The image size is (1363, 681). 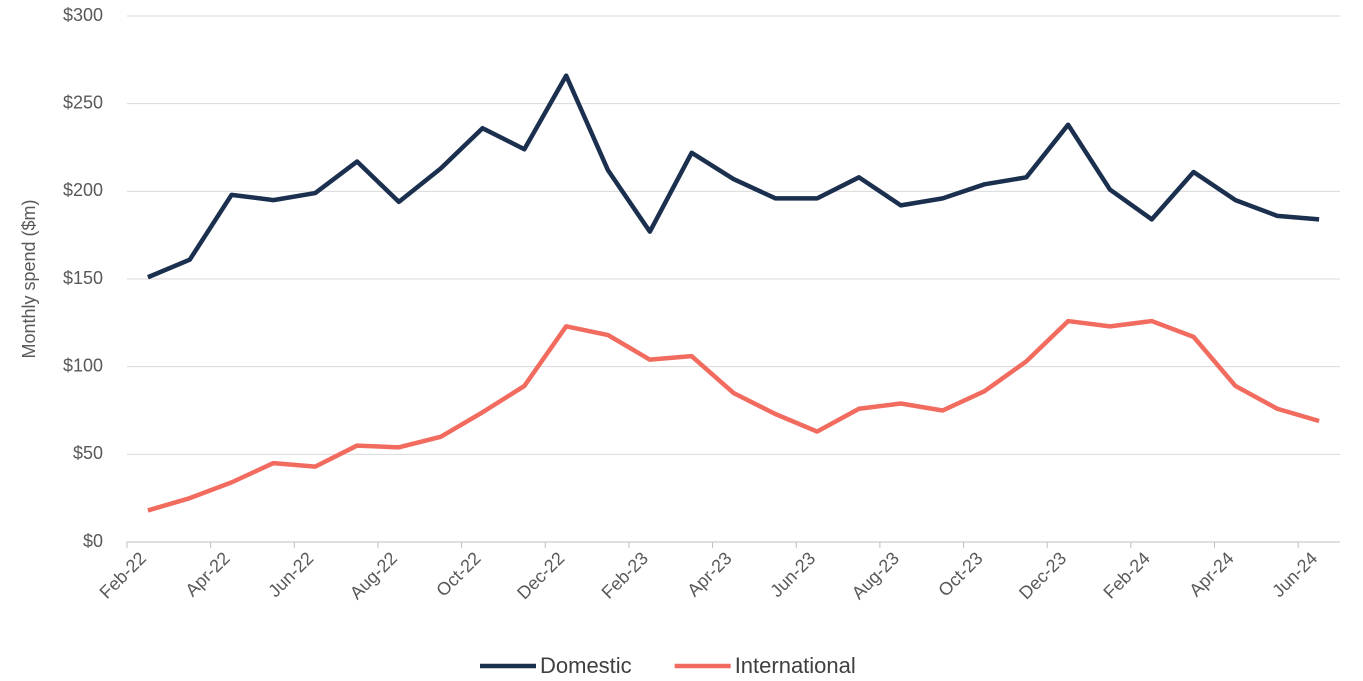 What do you see at coordinates (83, 190) in the screenshot?
I see `y-tick-label: $200` at bounding box center [83, 190].